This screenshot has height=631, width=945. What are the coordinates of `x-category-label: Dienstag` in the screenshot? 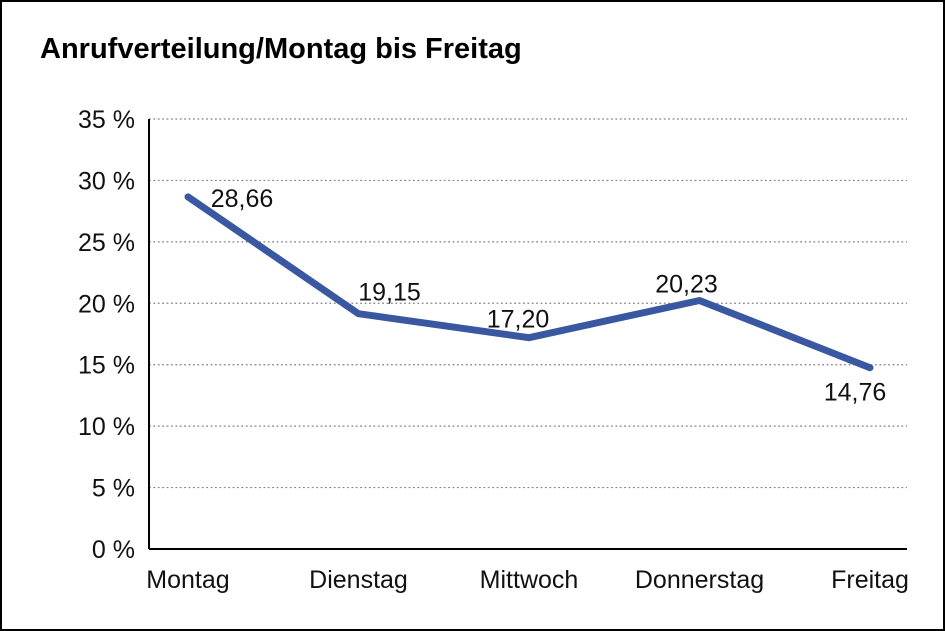 It's located at (358, 580).